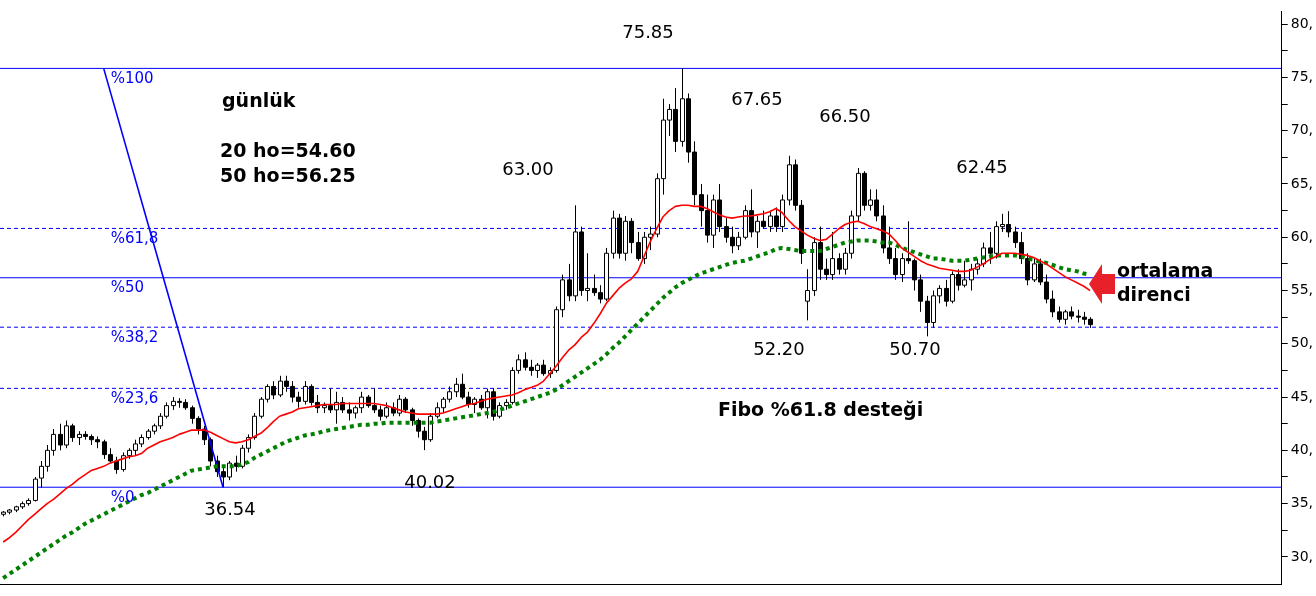 The image size is (1316, 596). What do you see at coordinates (1301, 129) in the screenshot?
I see `y-tick-label: 70,` at bounding box center [1301, 129].